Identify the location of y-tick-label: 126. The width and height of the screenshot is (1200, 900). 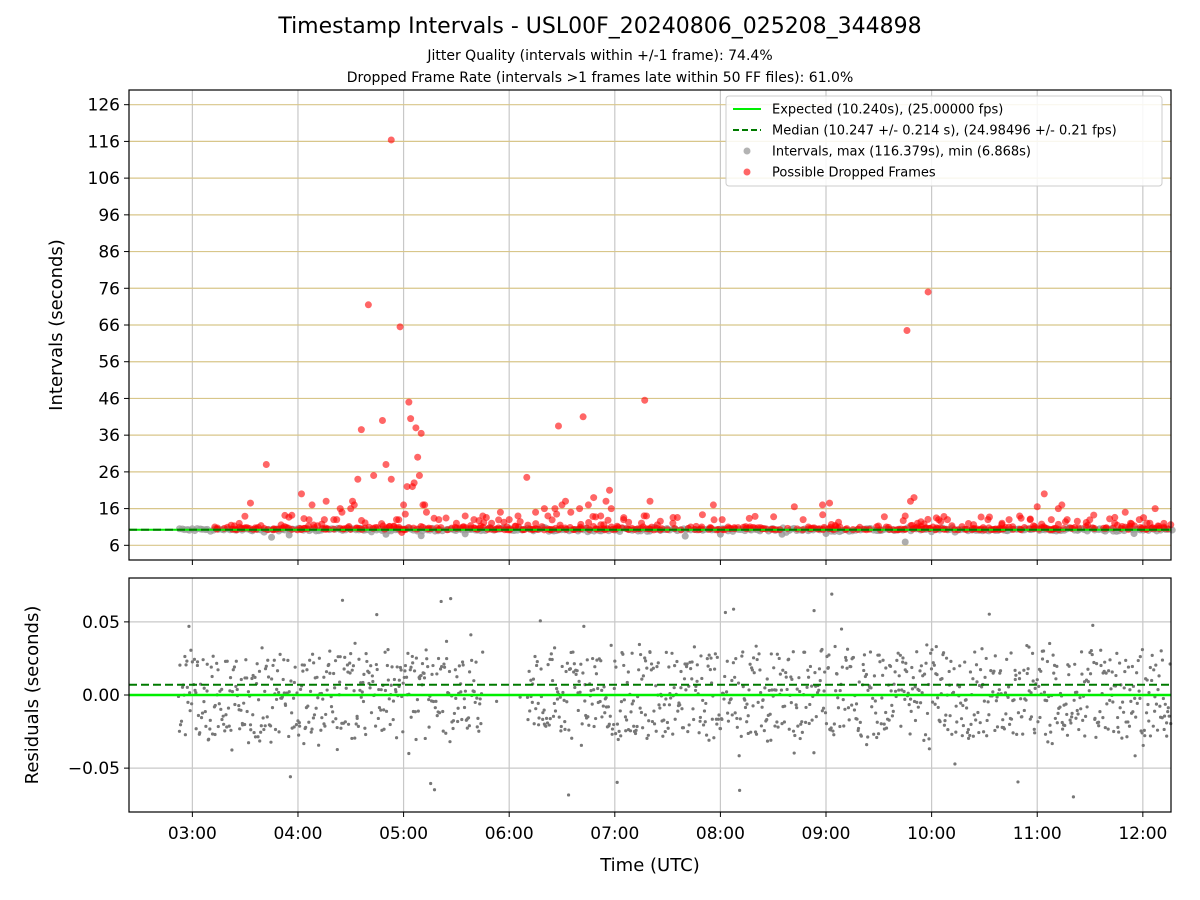
(104, 106).